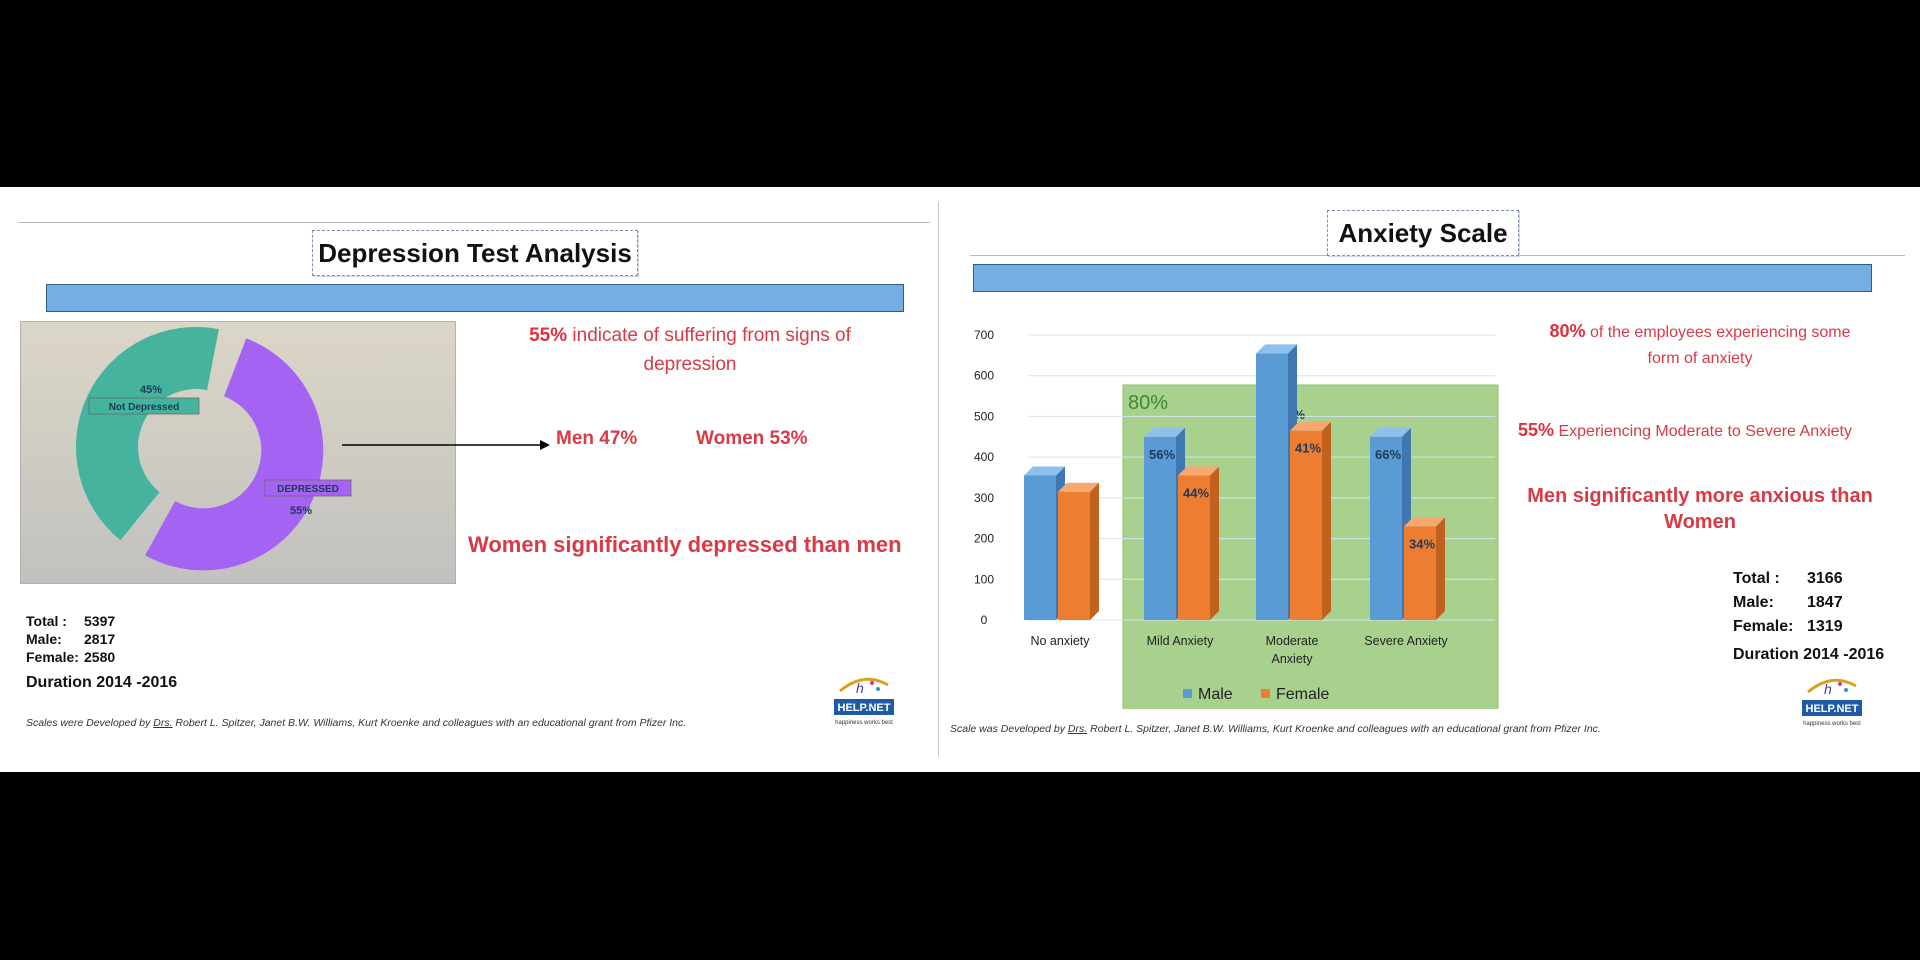 The height and width of the screenshot is (960, 1920). I want to click on y-tick-label: 200, so click(984, 539).